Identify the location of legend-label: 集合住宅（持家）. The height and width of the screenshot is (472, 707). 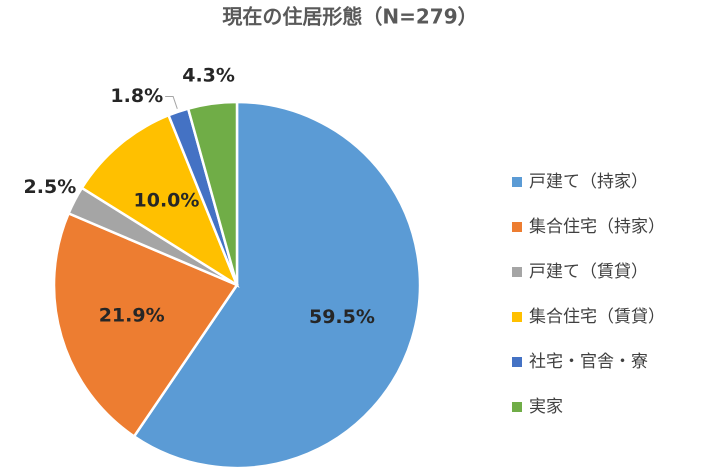
(597, 227).